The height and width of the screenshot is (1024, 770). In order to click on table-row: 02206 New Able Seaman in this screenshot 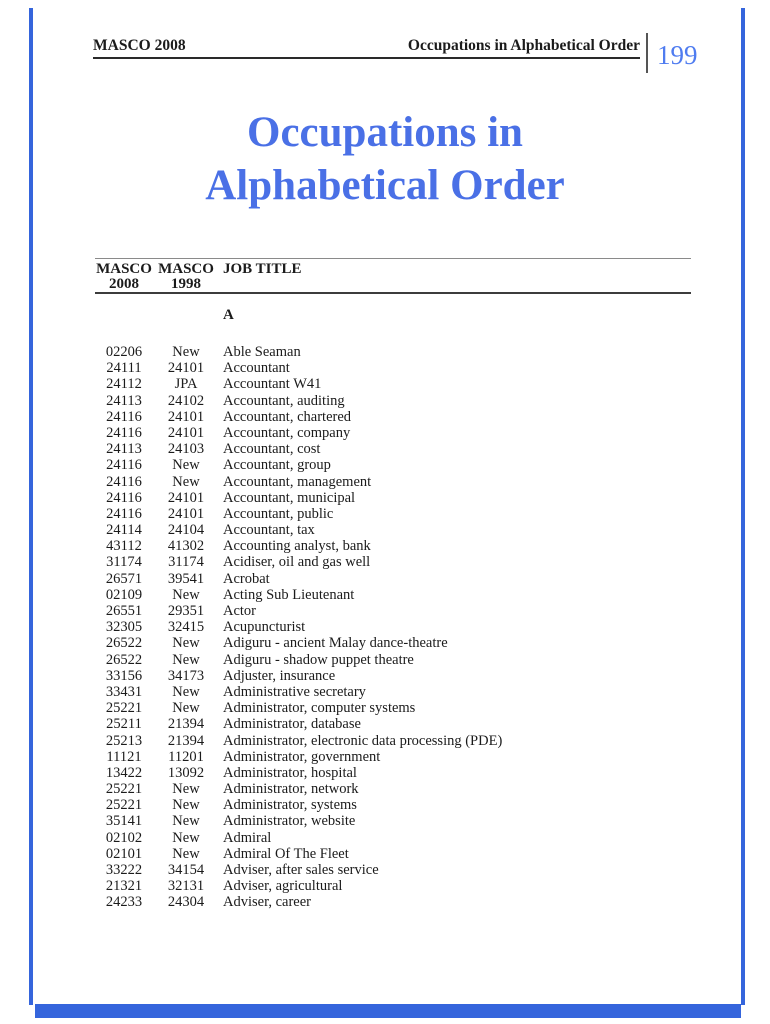, I will do `click(393, 352)`.